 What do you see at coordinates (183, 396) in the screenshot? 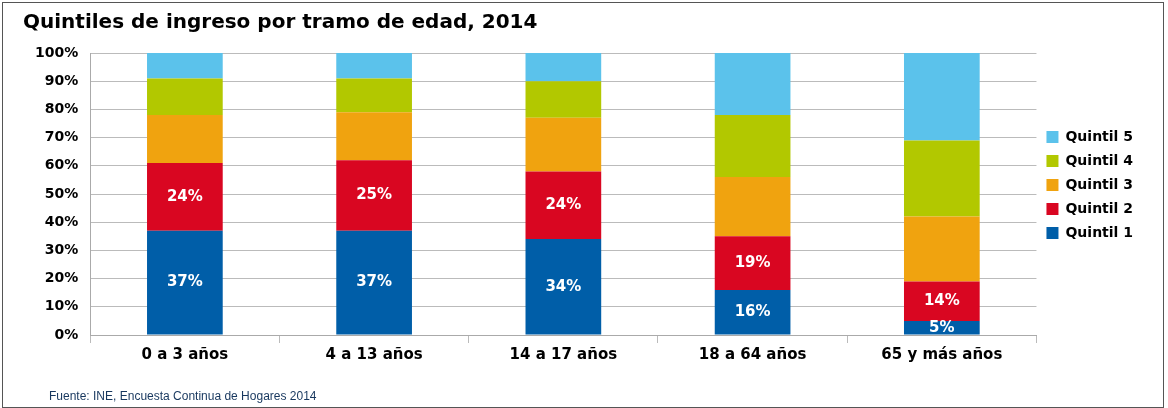
I see `source-note: Fuente: INE, Encuesta Continua de Hogares 2014` at bounding box center [183, 396].